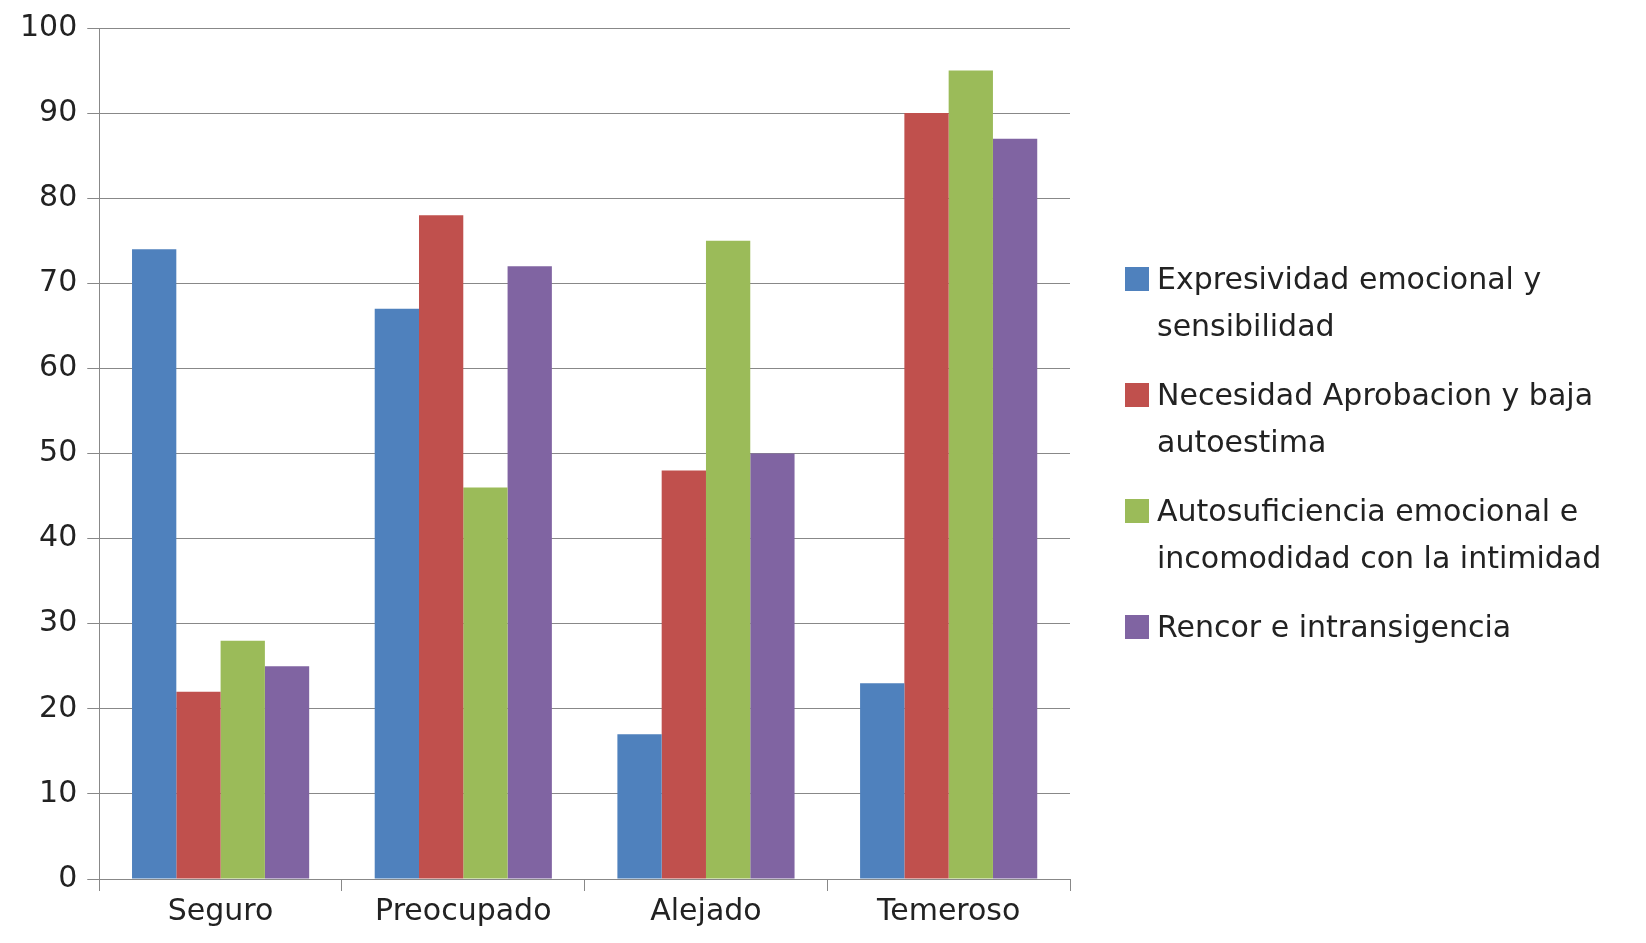 The image size is (1646, 943). Describe the element at coordinates (463, 909) in the screenshot. I see `x-tick-label: Preocupado` at that location.